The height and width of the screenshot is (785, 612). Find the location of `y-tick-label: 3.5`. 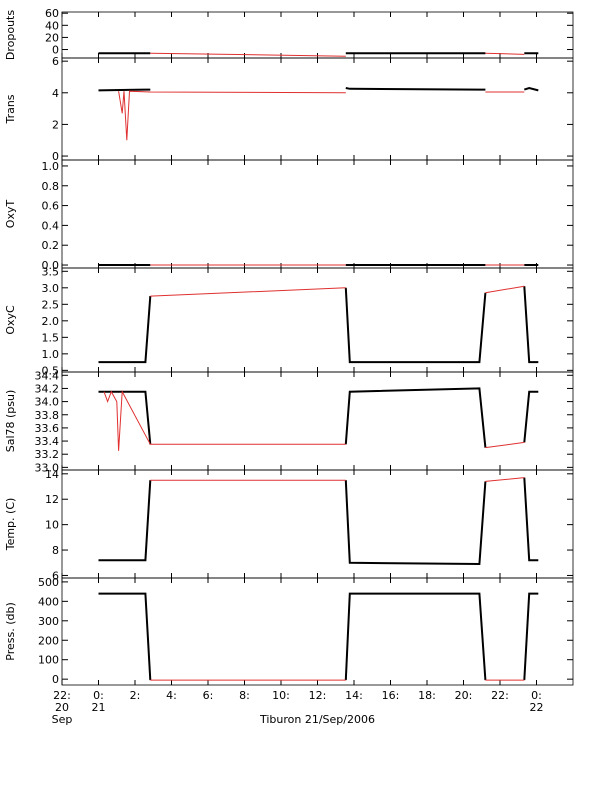

y-tick-label: 3.5 is located at coordinates (51, 271).